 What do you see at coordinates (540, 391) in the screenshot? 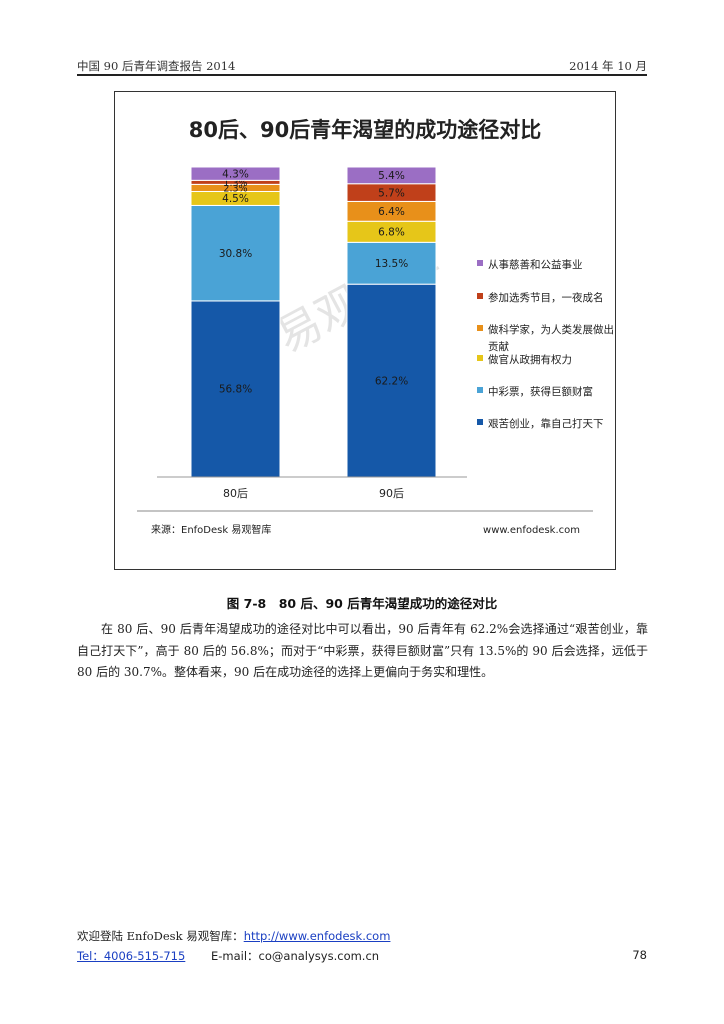
I see `legend-label-1: 中彩票，获得巨额财富` at bounding box center [540, 391].